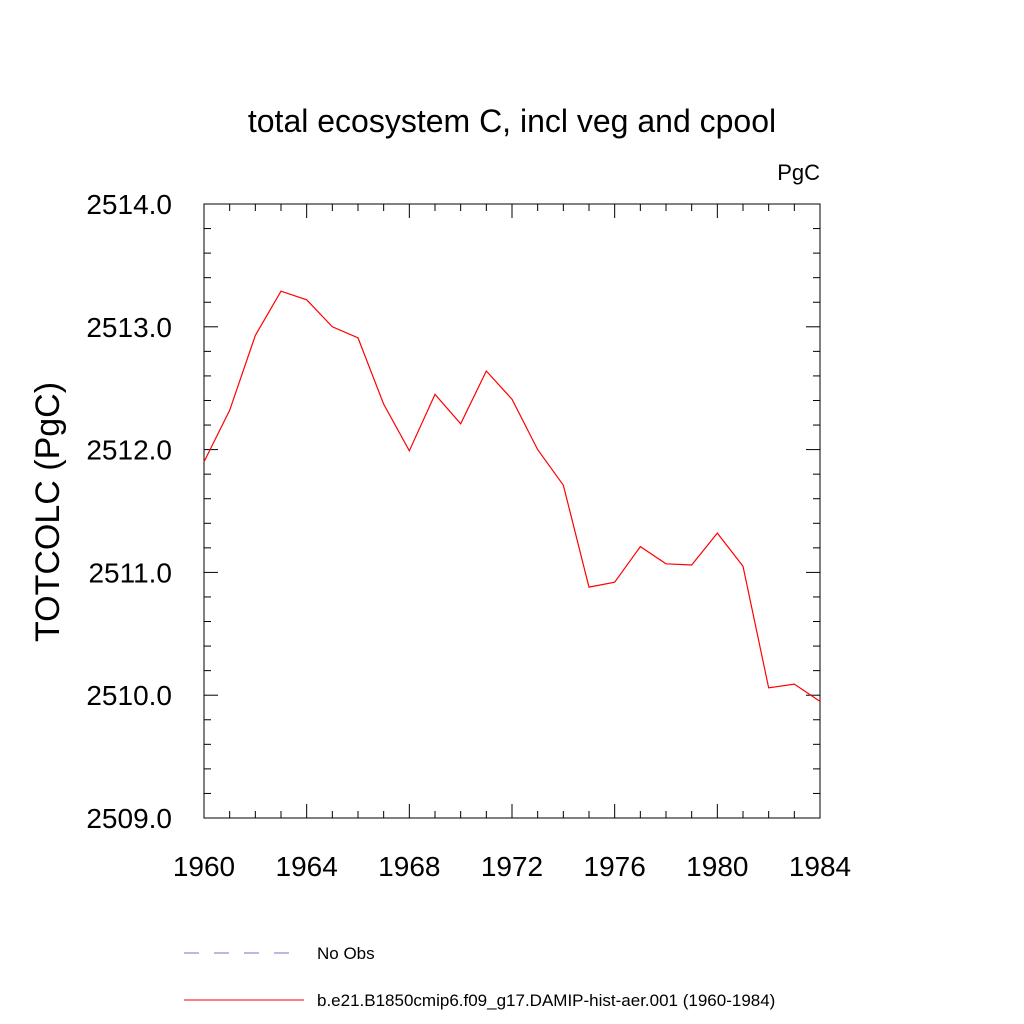  I want to click on x-tick-label: 1960, so click(204, 866).